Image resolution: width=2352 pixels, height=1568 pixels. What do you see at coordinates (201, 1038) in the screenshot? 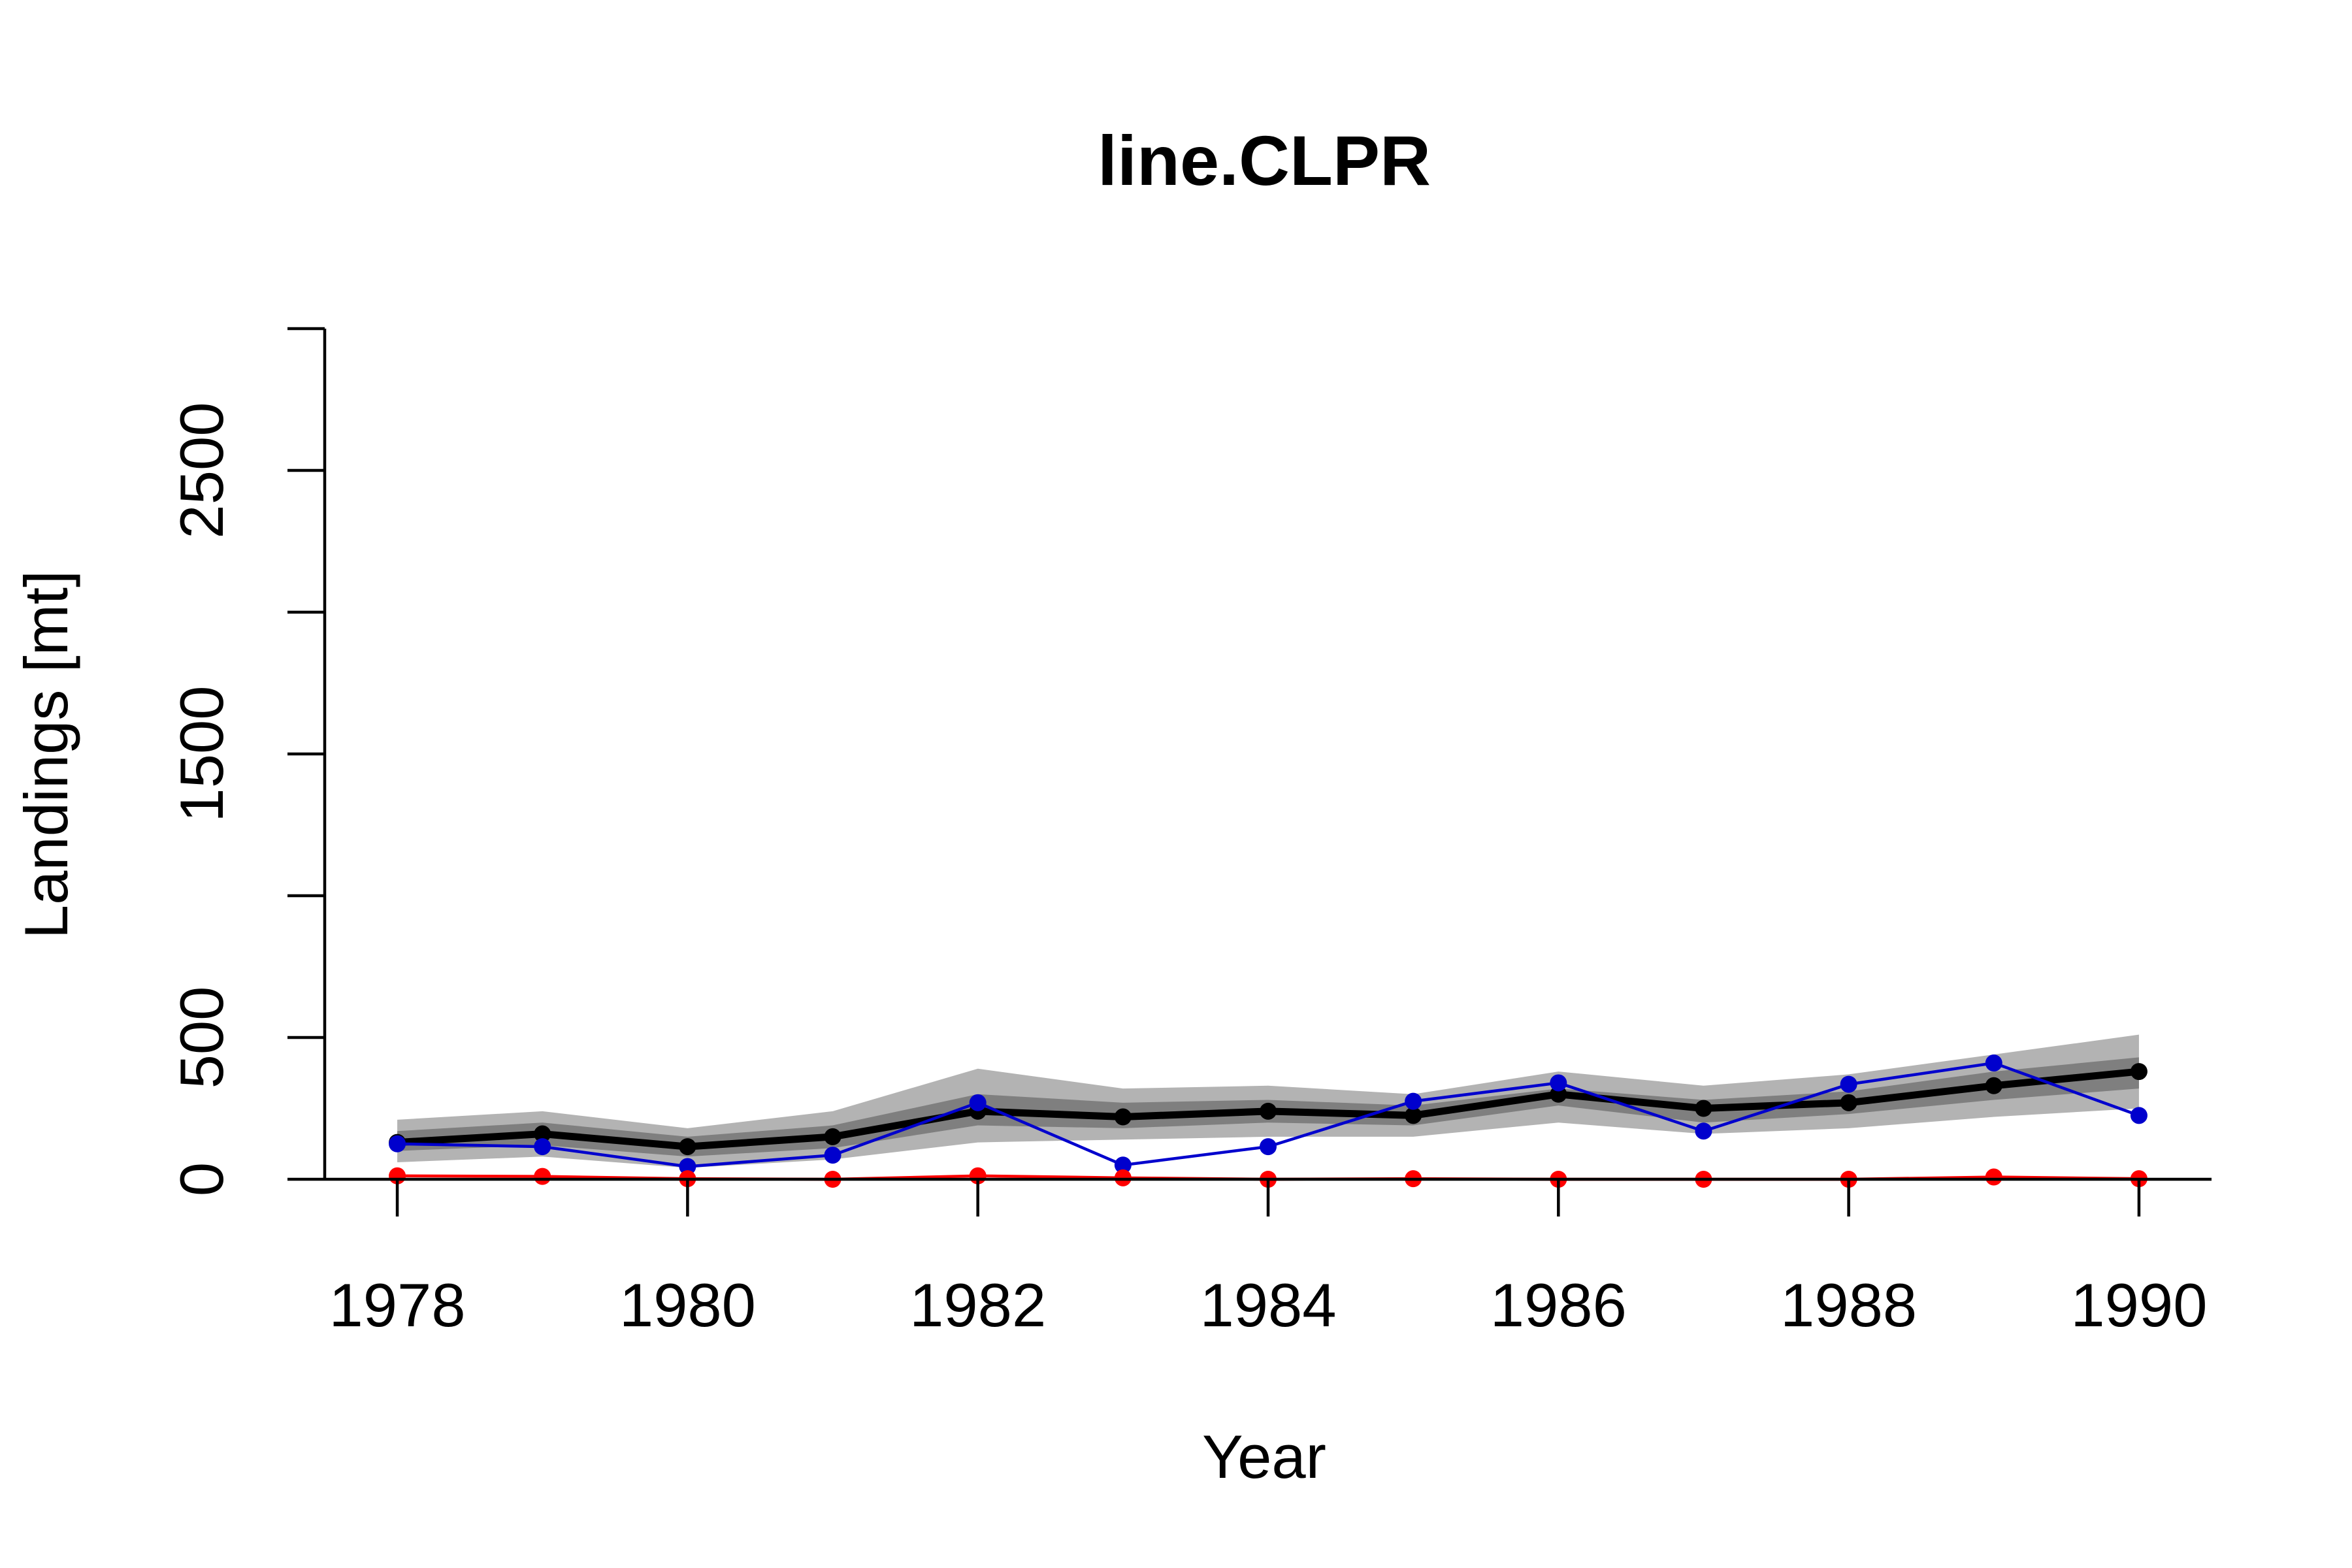
I see `y-tick-label: 500` at bounding box center [201, 1038].